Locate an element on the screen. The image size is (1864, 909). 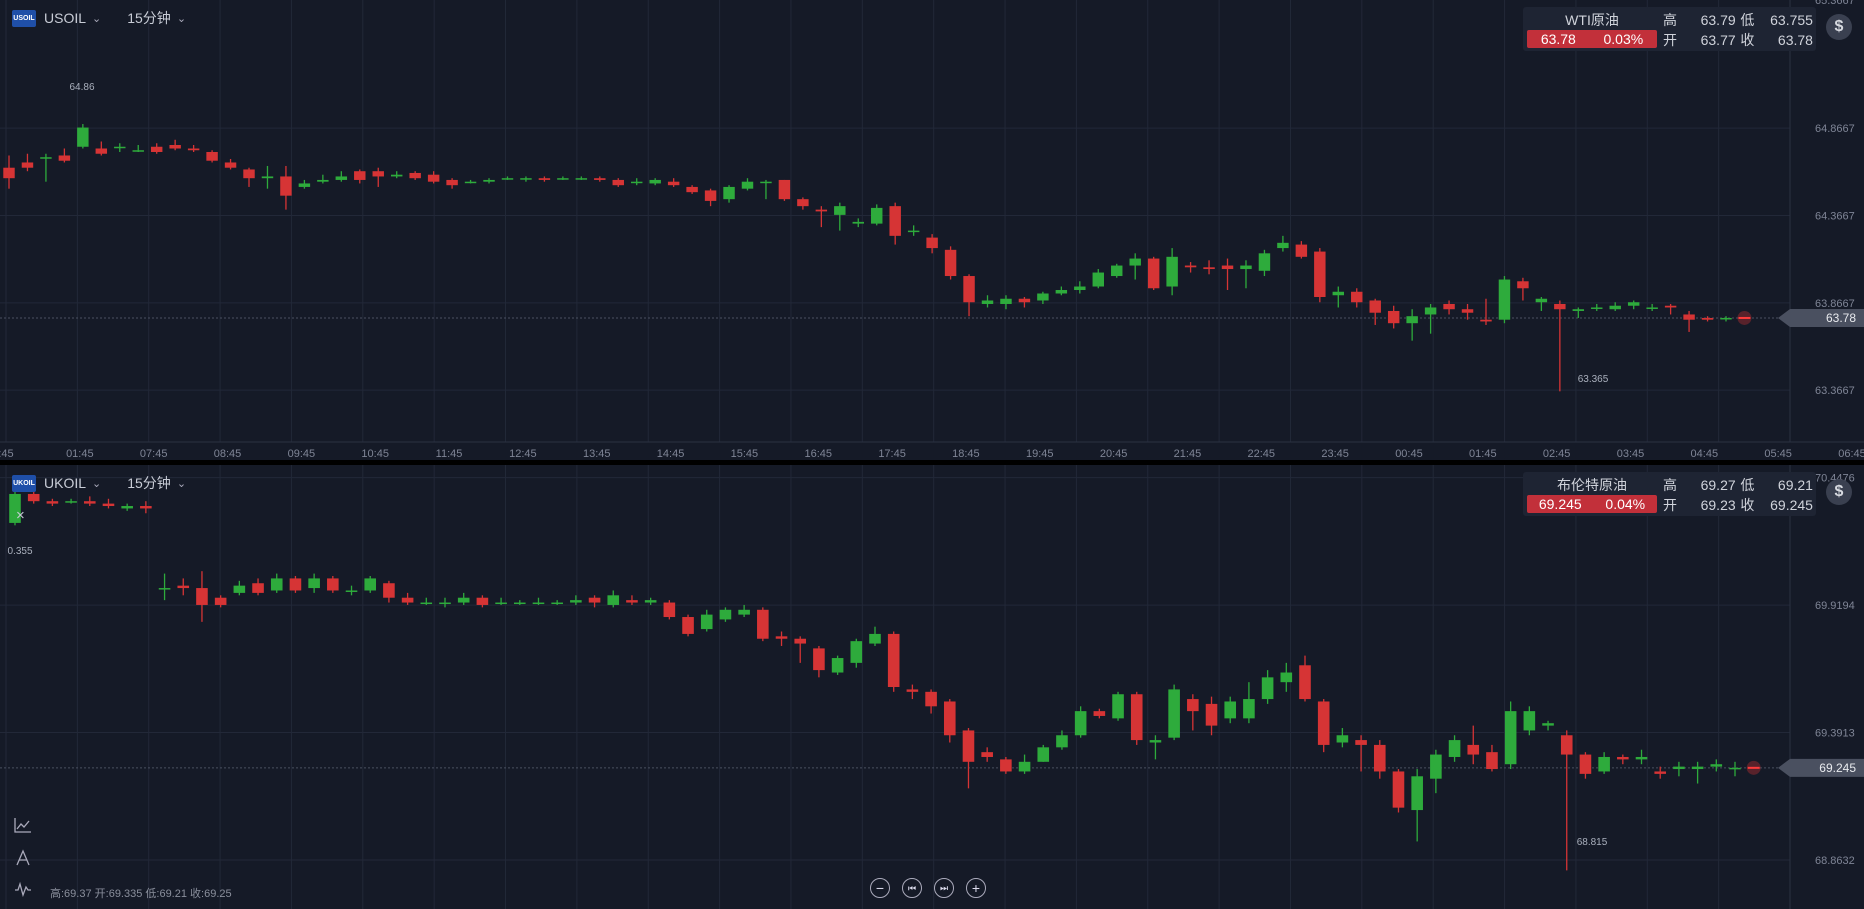
close-value: 69.245 is located at coordinates (1791, 505).